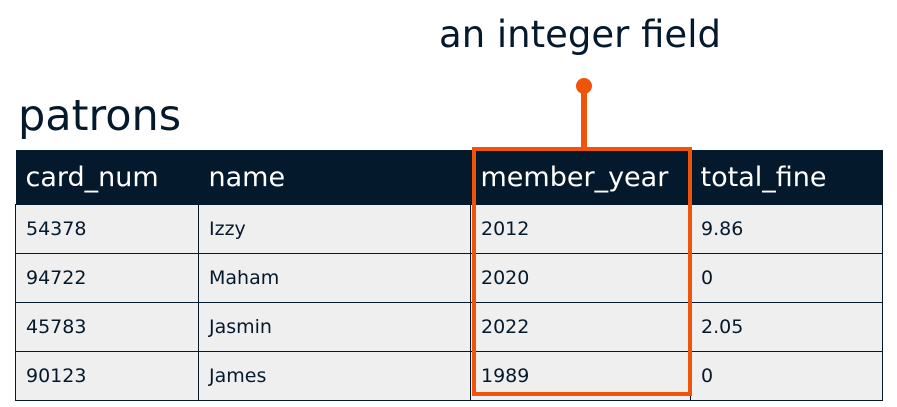 This screenshot has width=897, height=407. Describe the element at coordinates (786, 229) in the screenshot. I see `cell-total-fine: 9.86` at that location.